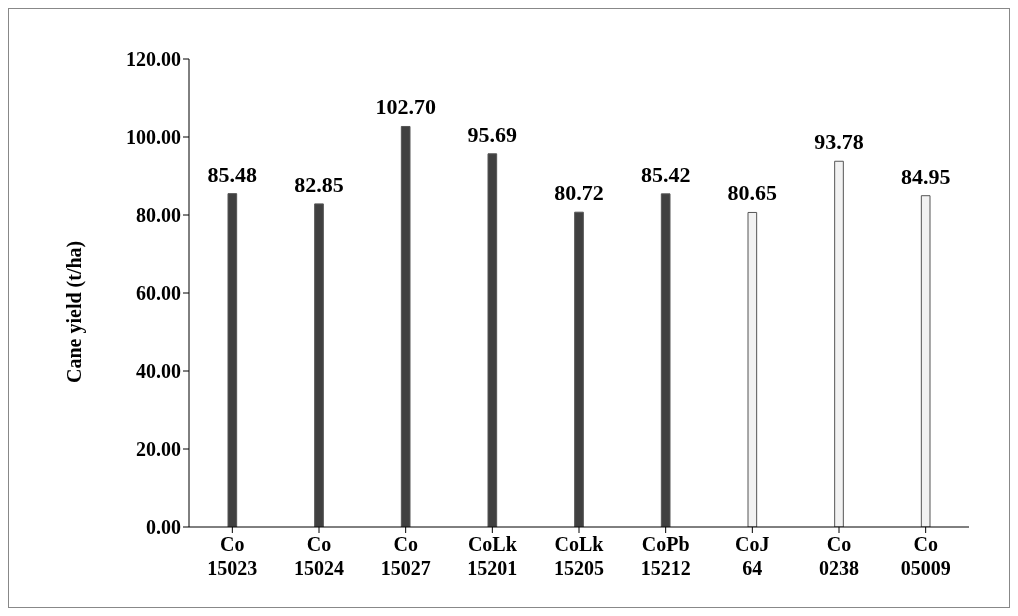 The image size is (1018, 616). Describe the element at coordinates (839, 556) in the screenshot. I see `x-tick-label: Co 0238` at that location.